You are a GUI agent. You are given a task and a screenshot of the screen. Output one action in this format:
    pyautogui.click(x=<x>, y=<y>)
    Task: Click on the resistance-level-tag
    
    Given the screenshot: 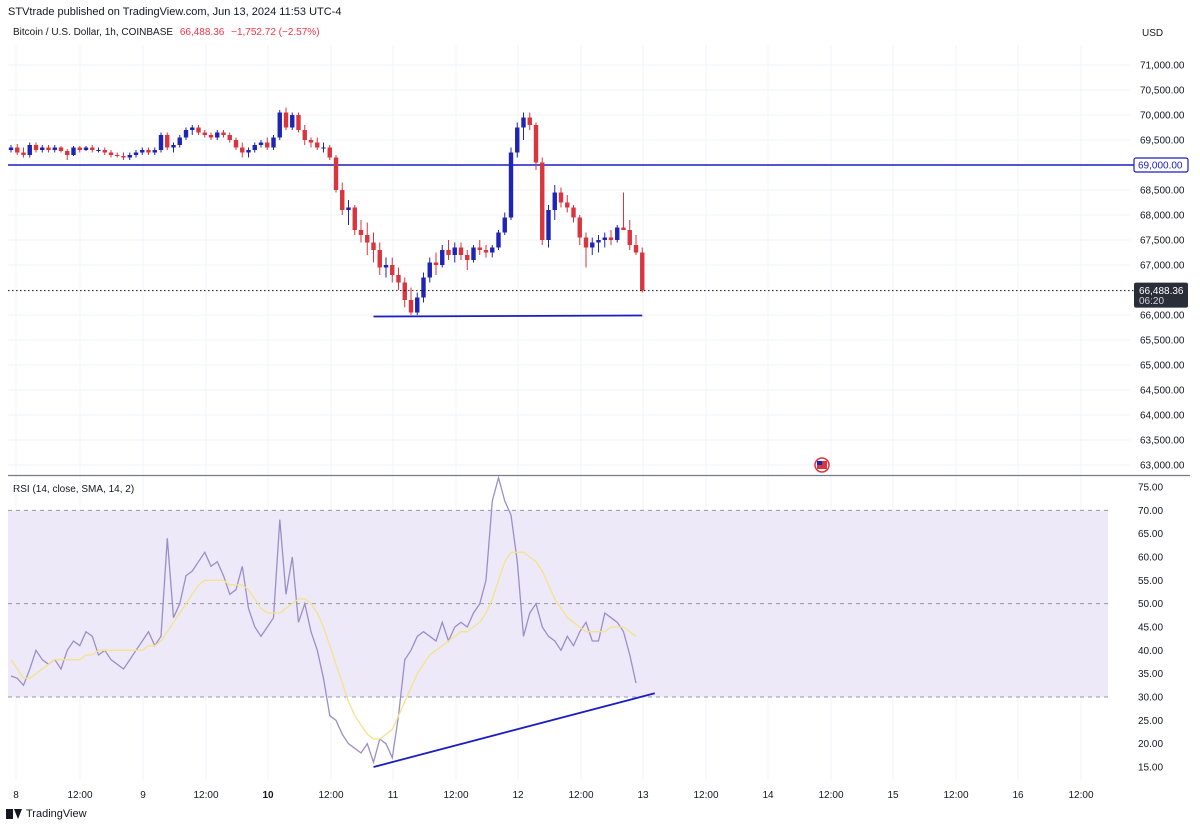 What is the action you would take?
    pyautogui.click(x=1161, y=165)
    